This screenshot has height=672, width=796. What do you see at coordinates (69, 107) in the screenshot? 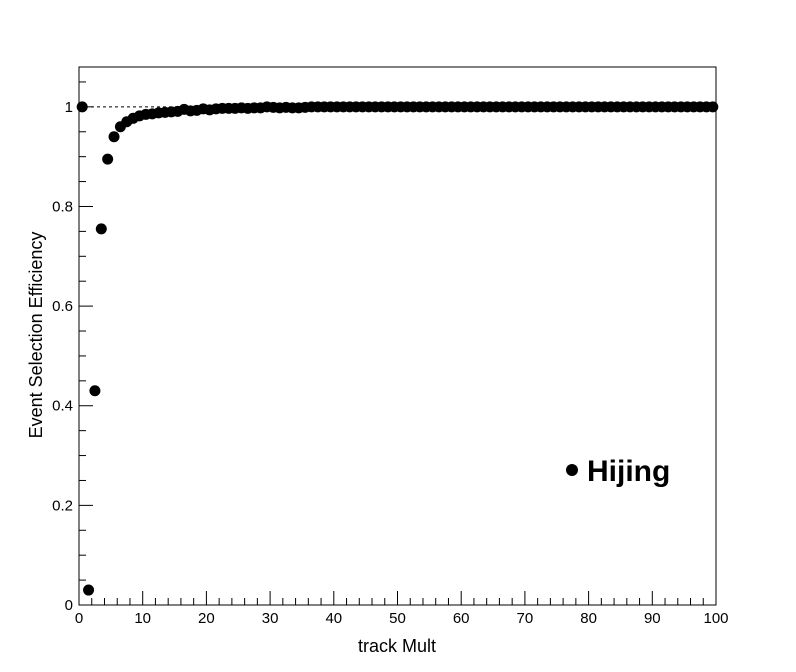
I see `y-tick-label: 1` at bounding box center [69, 107].